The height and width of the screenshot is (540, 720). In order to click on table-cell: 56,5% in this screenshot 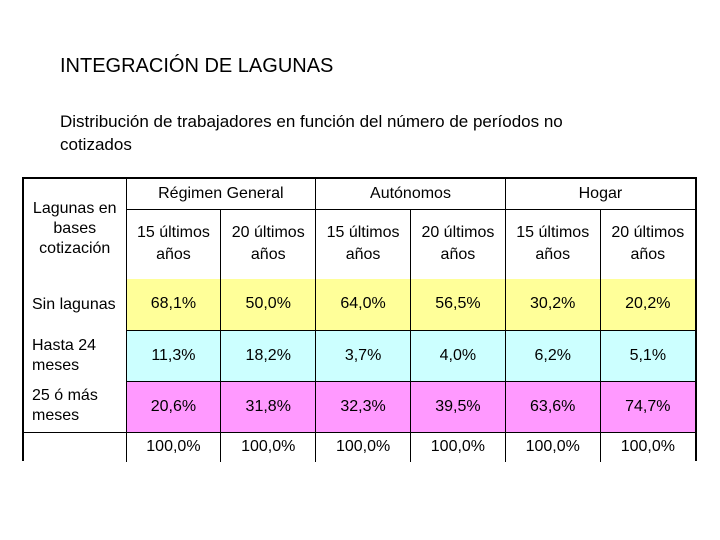, I will do `click(458, 305)`.